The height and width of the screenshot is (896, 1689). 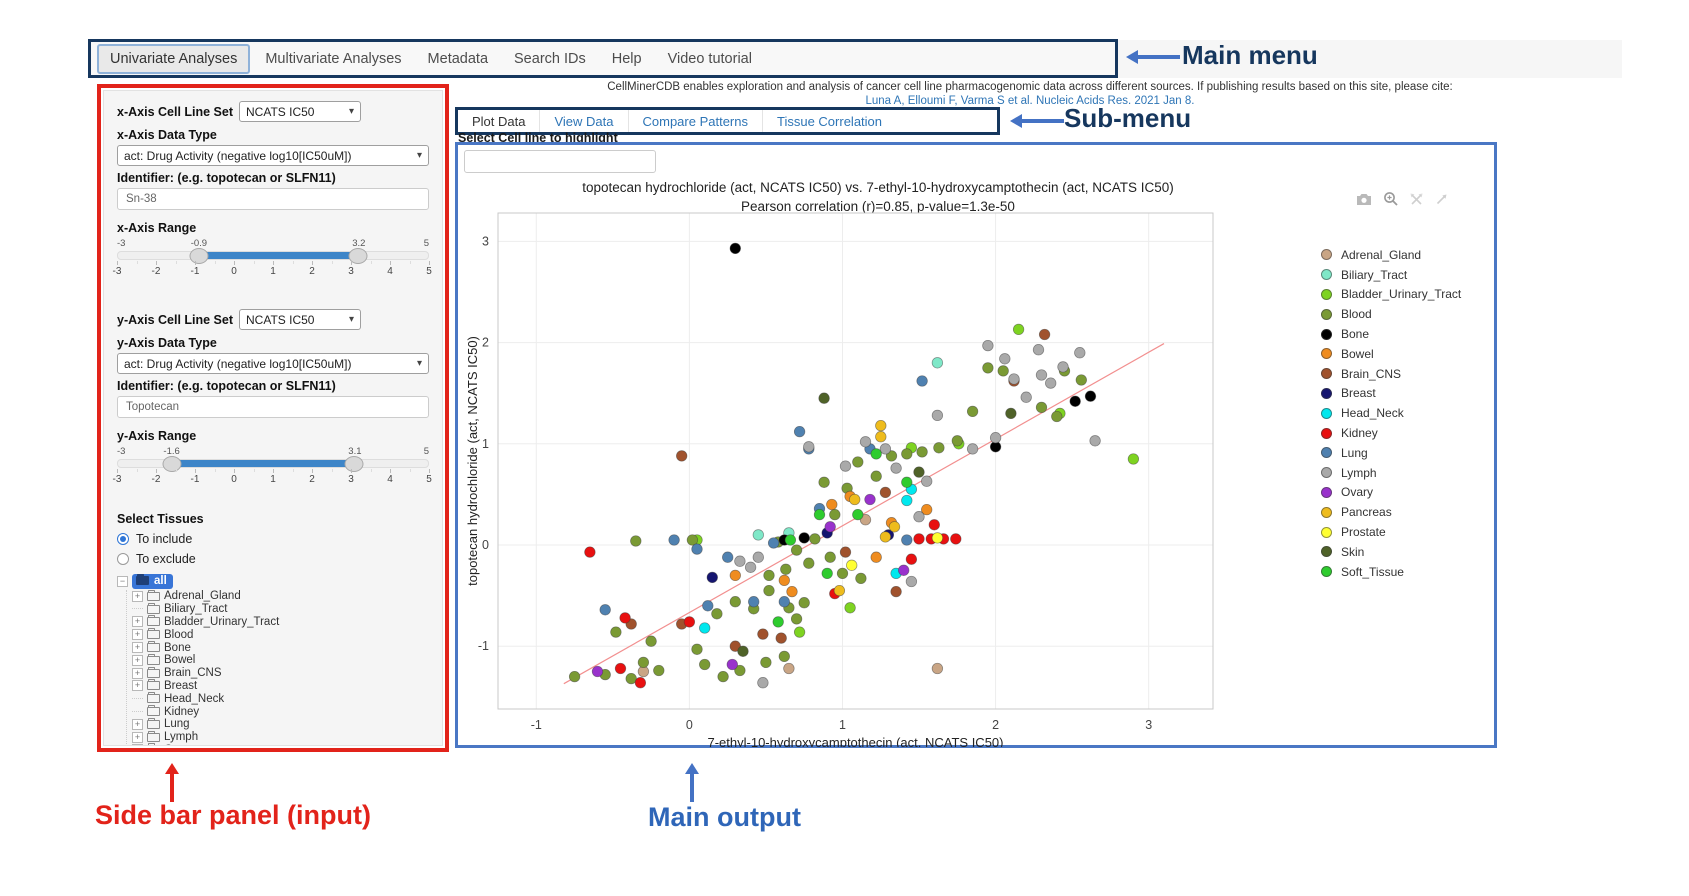 I want to click on legend-label: Ovary, so click(x=1357, y=492).